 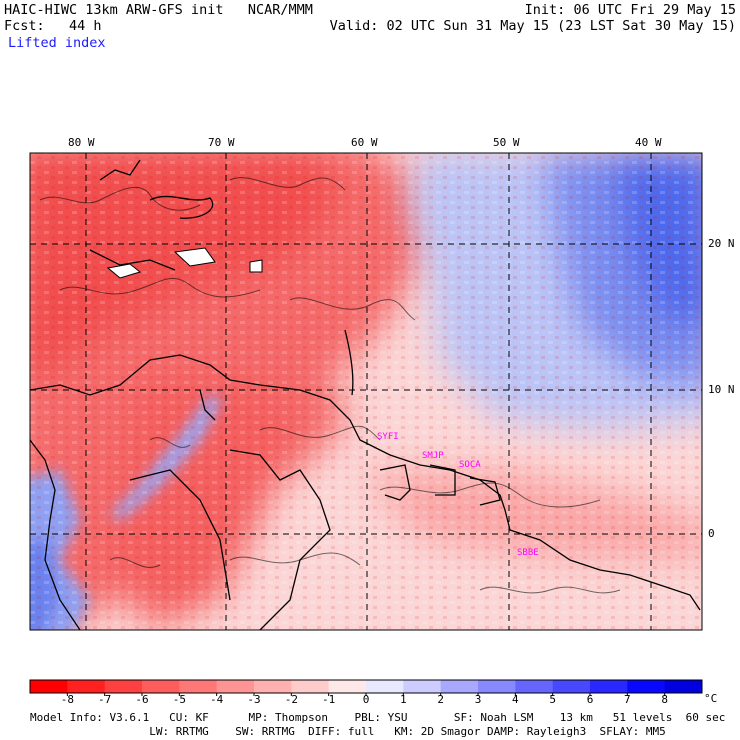 I want to click on colorbar-tick-label: 6, so click(x=590, y=699).